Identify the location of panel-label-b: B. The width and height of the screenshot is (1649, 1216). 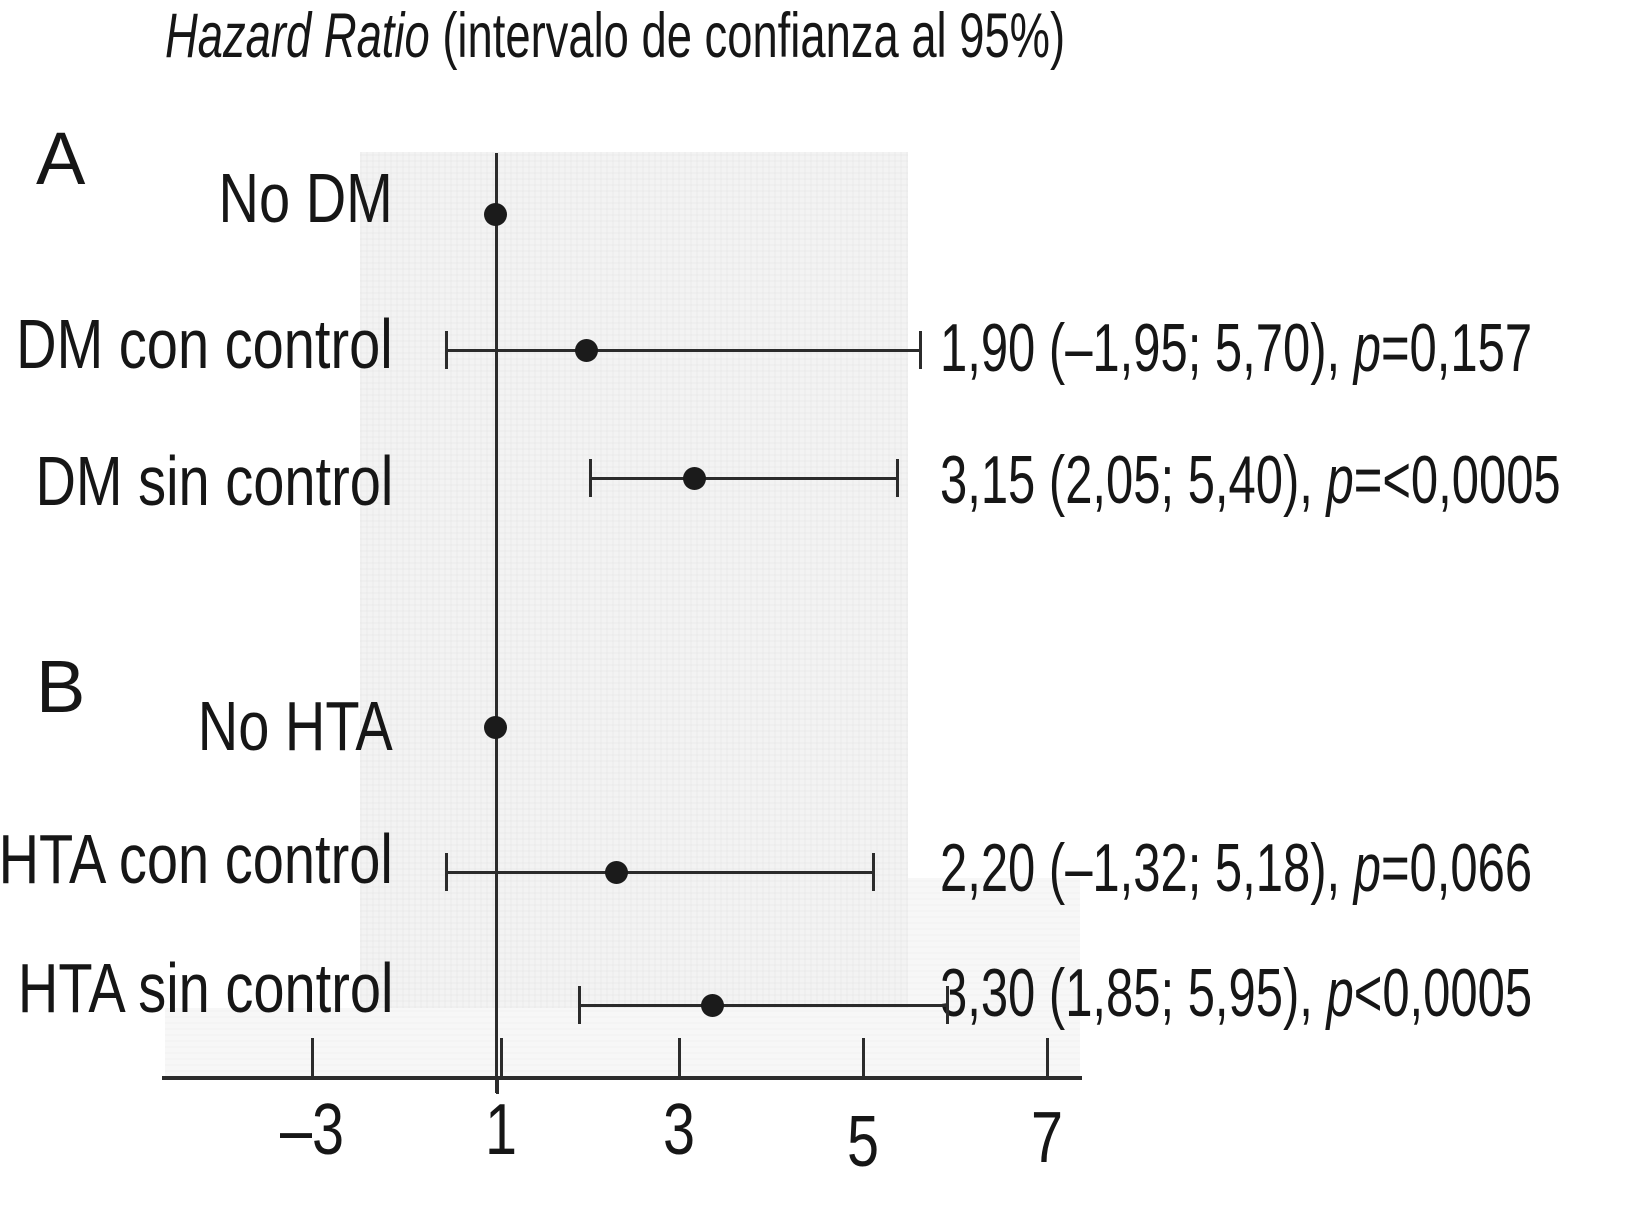
(61, 686).